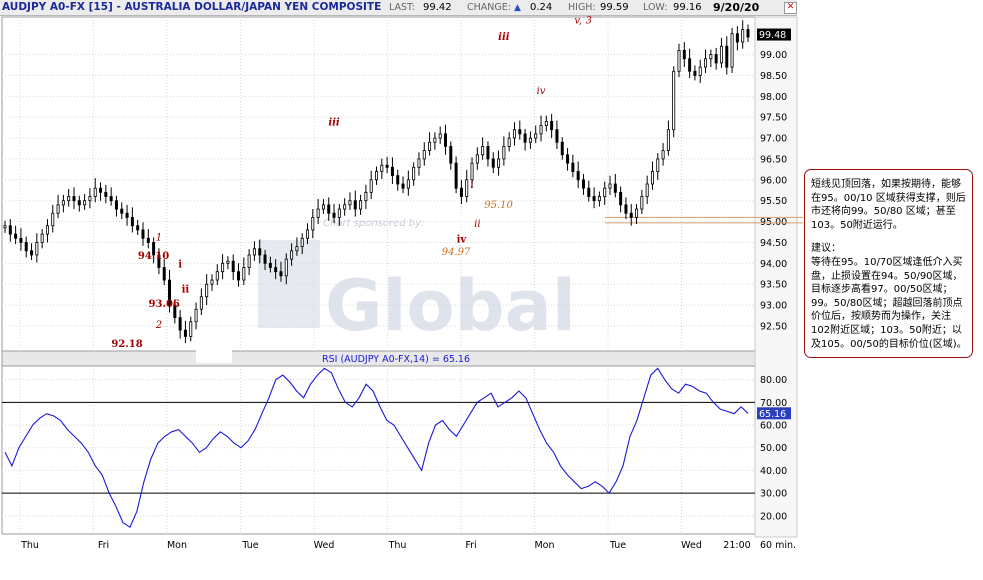 This screenshot has width=983, height=580. What do you see at coordinates (180, 265) in the screenshot?
I see `wave-annotation: i` at bounding box center [180, 265].